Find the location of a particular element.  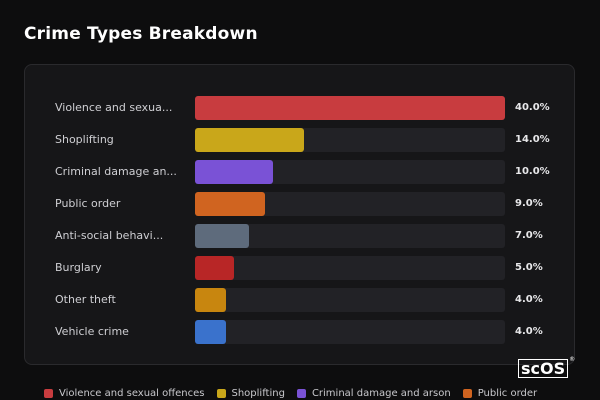

legend-item: Shoplifting is located at coordinates (250, 393).